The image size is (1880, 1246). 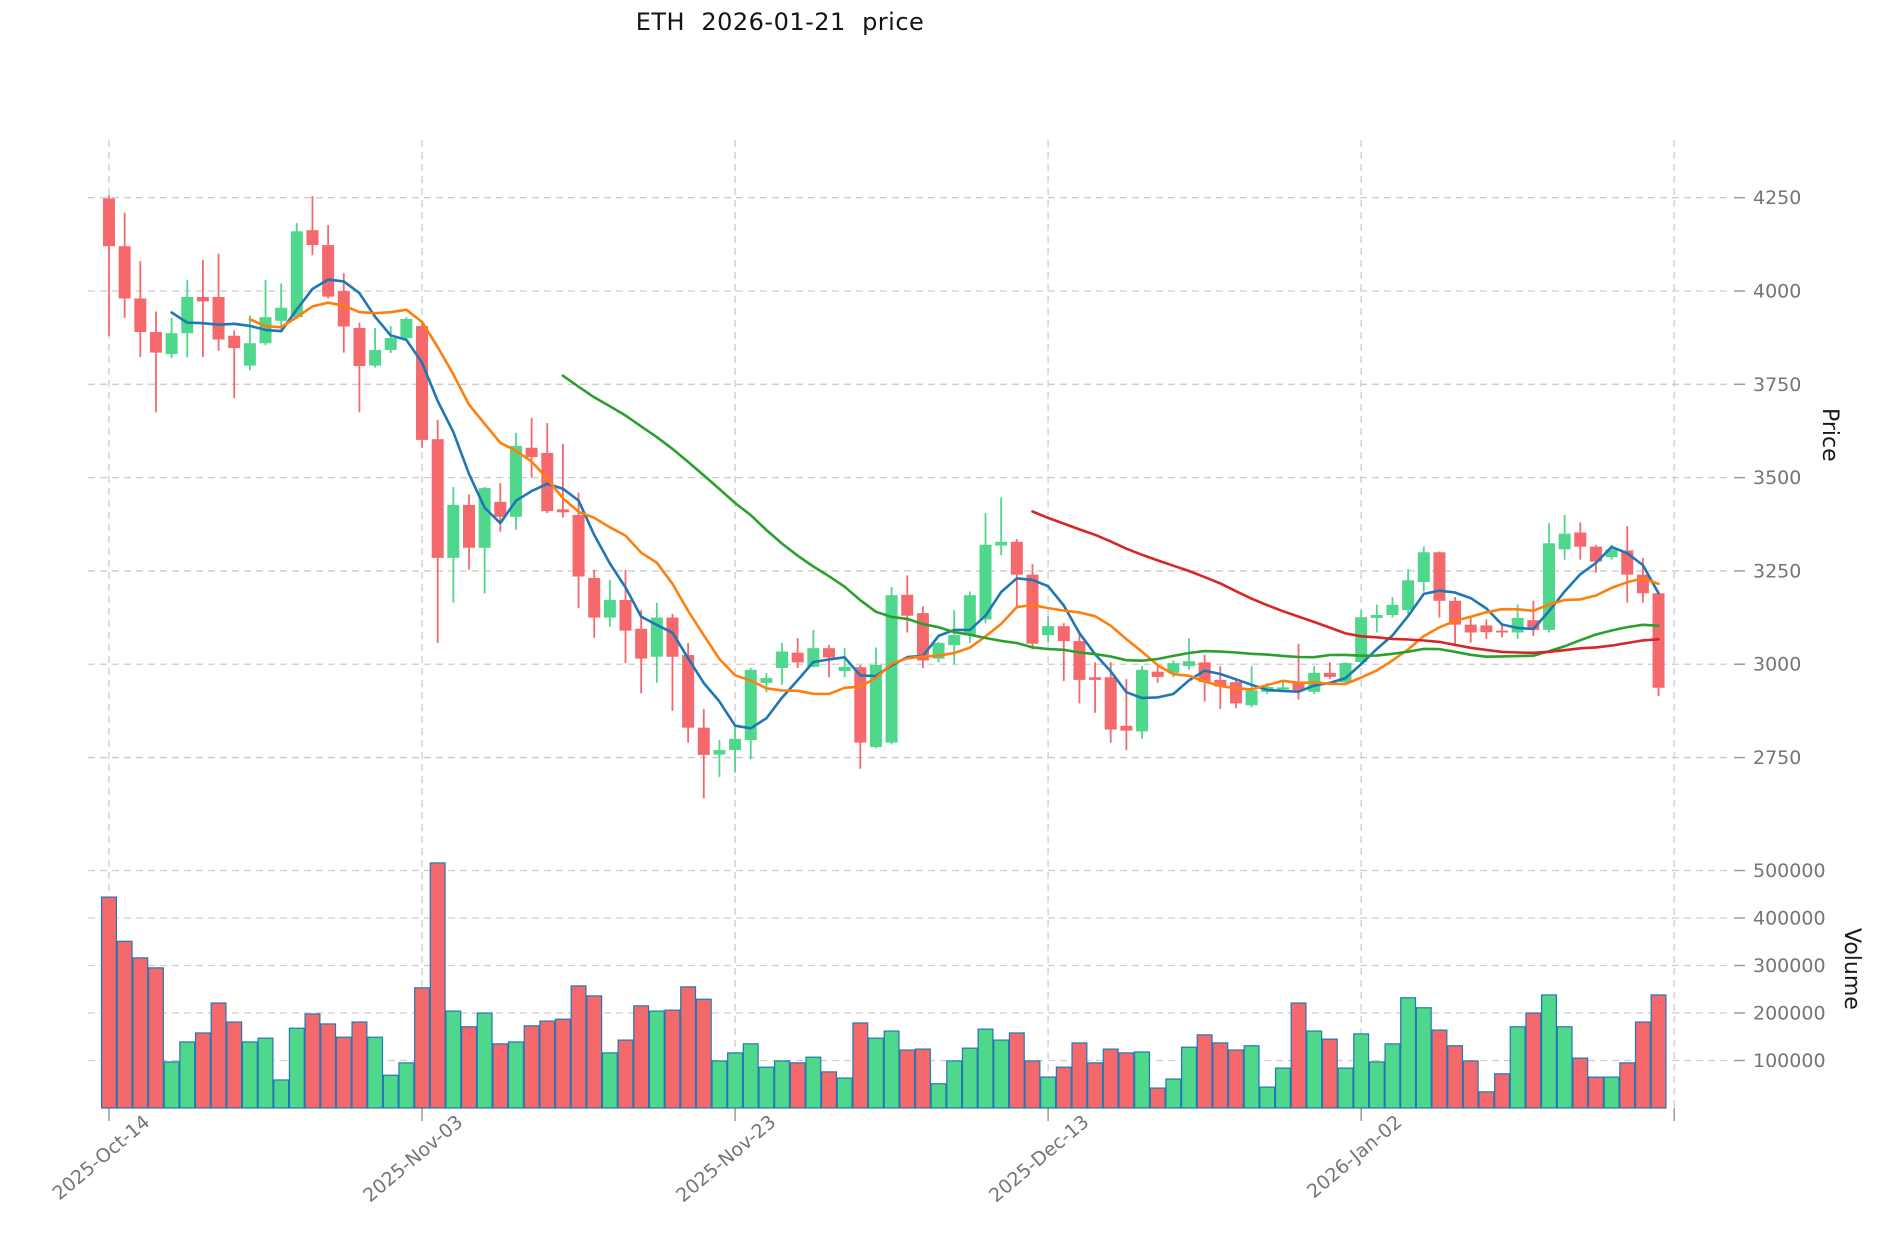 I want to click on chart-title: ETH 2026-01-21 price, so click(x=780, y=22).